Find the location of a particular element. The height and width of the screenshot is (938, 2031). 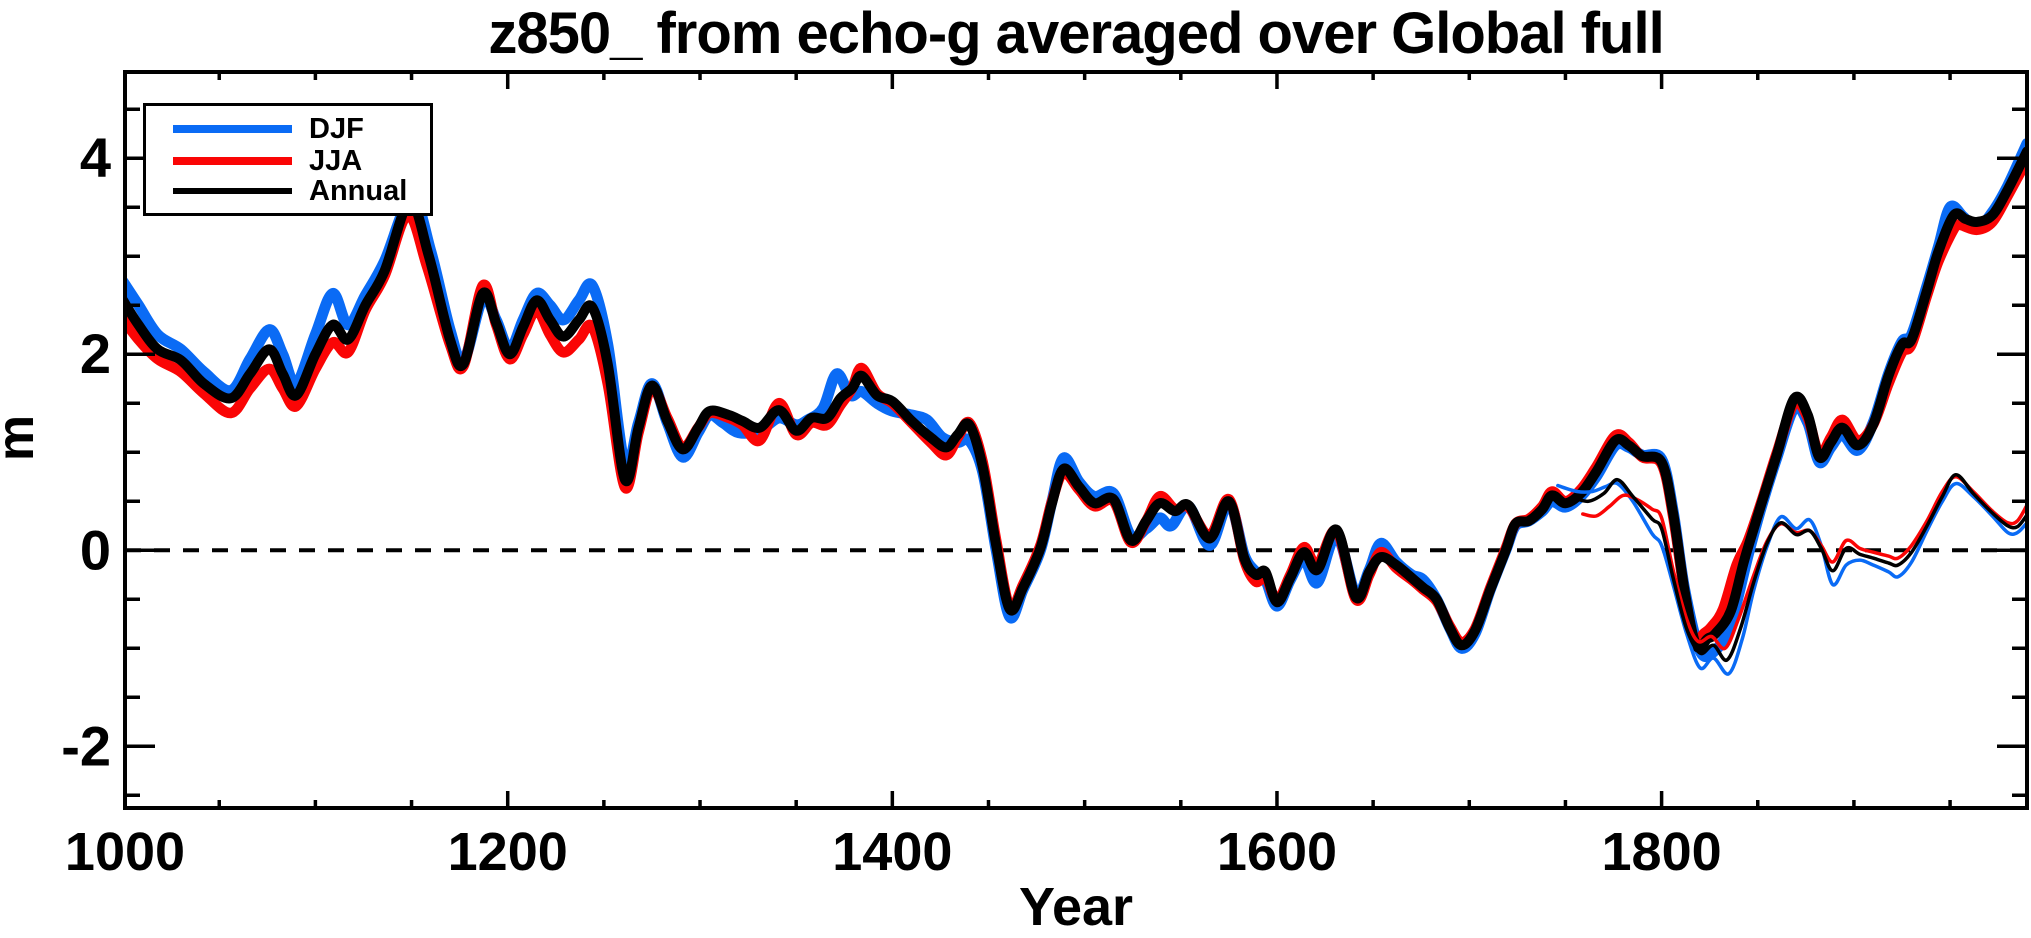

legend-label-annual: Annual is located at coordinates (358, 190).